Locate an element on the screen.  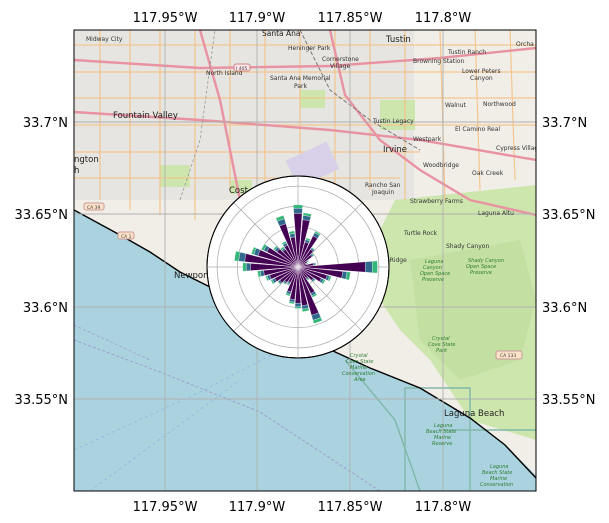
right-tick-labels: 33.7°N 33.65°N 33.6°N 33.55°N is located at coordinates (568, 262).